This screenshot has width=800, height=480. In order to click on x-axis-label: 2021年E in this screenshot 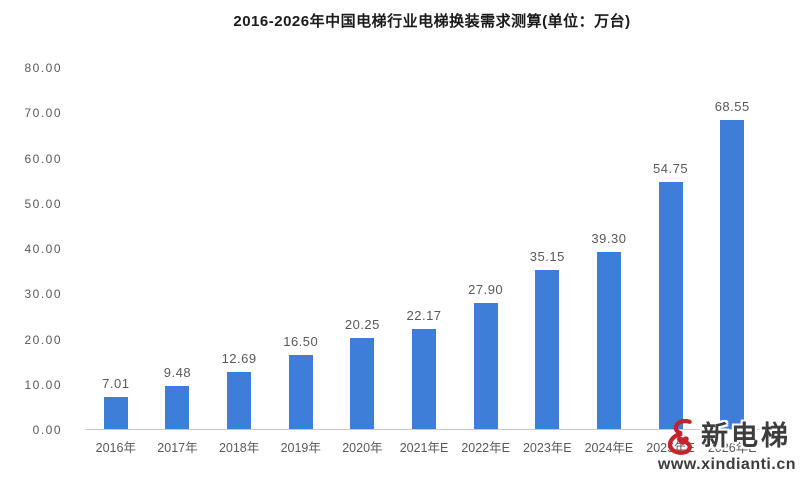, I will do `click(424, 448)`.